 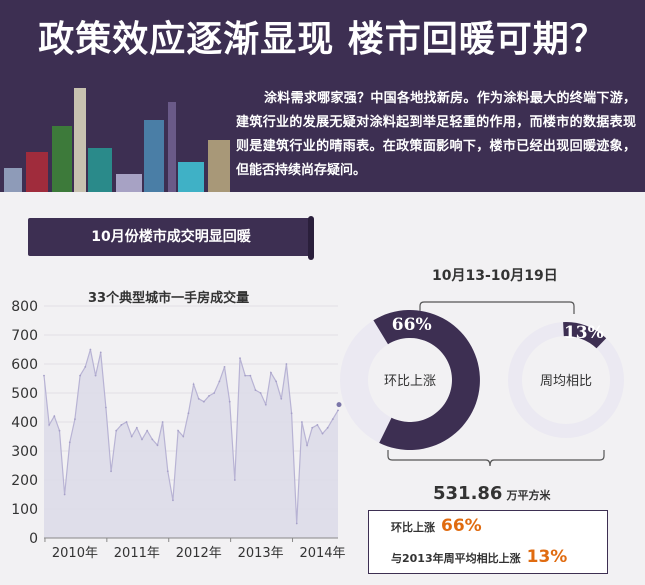 I want to click on donut-value-label: 13%, so click(x=584, y=333).